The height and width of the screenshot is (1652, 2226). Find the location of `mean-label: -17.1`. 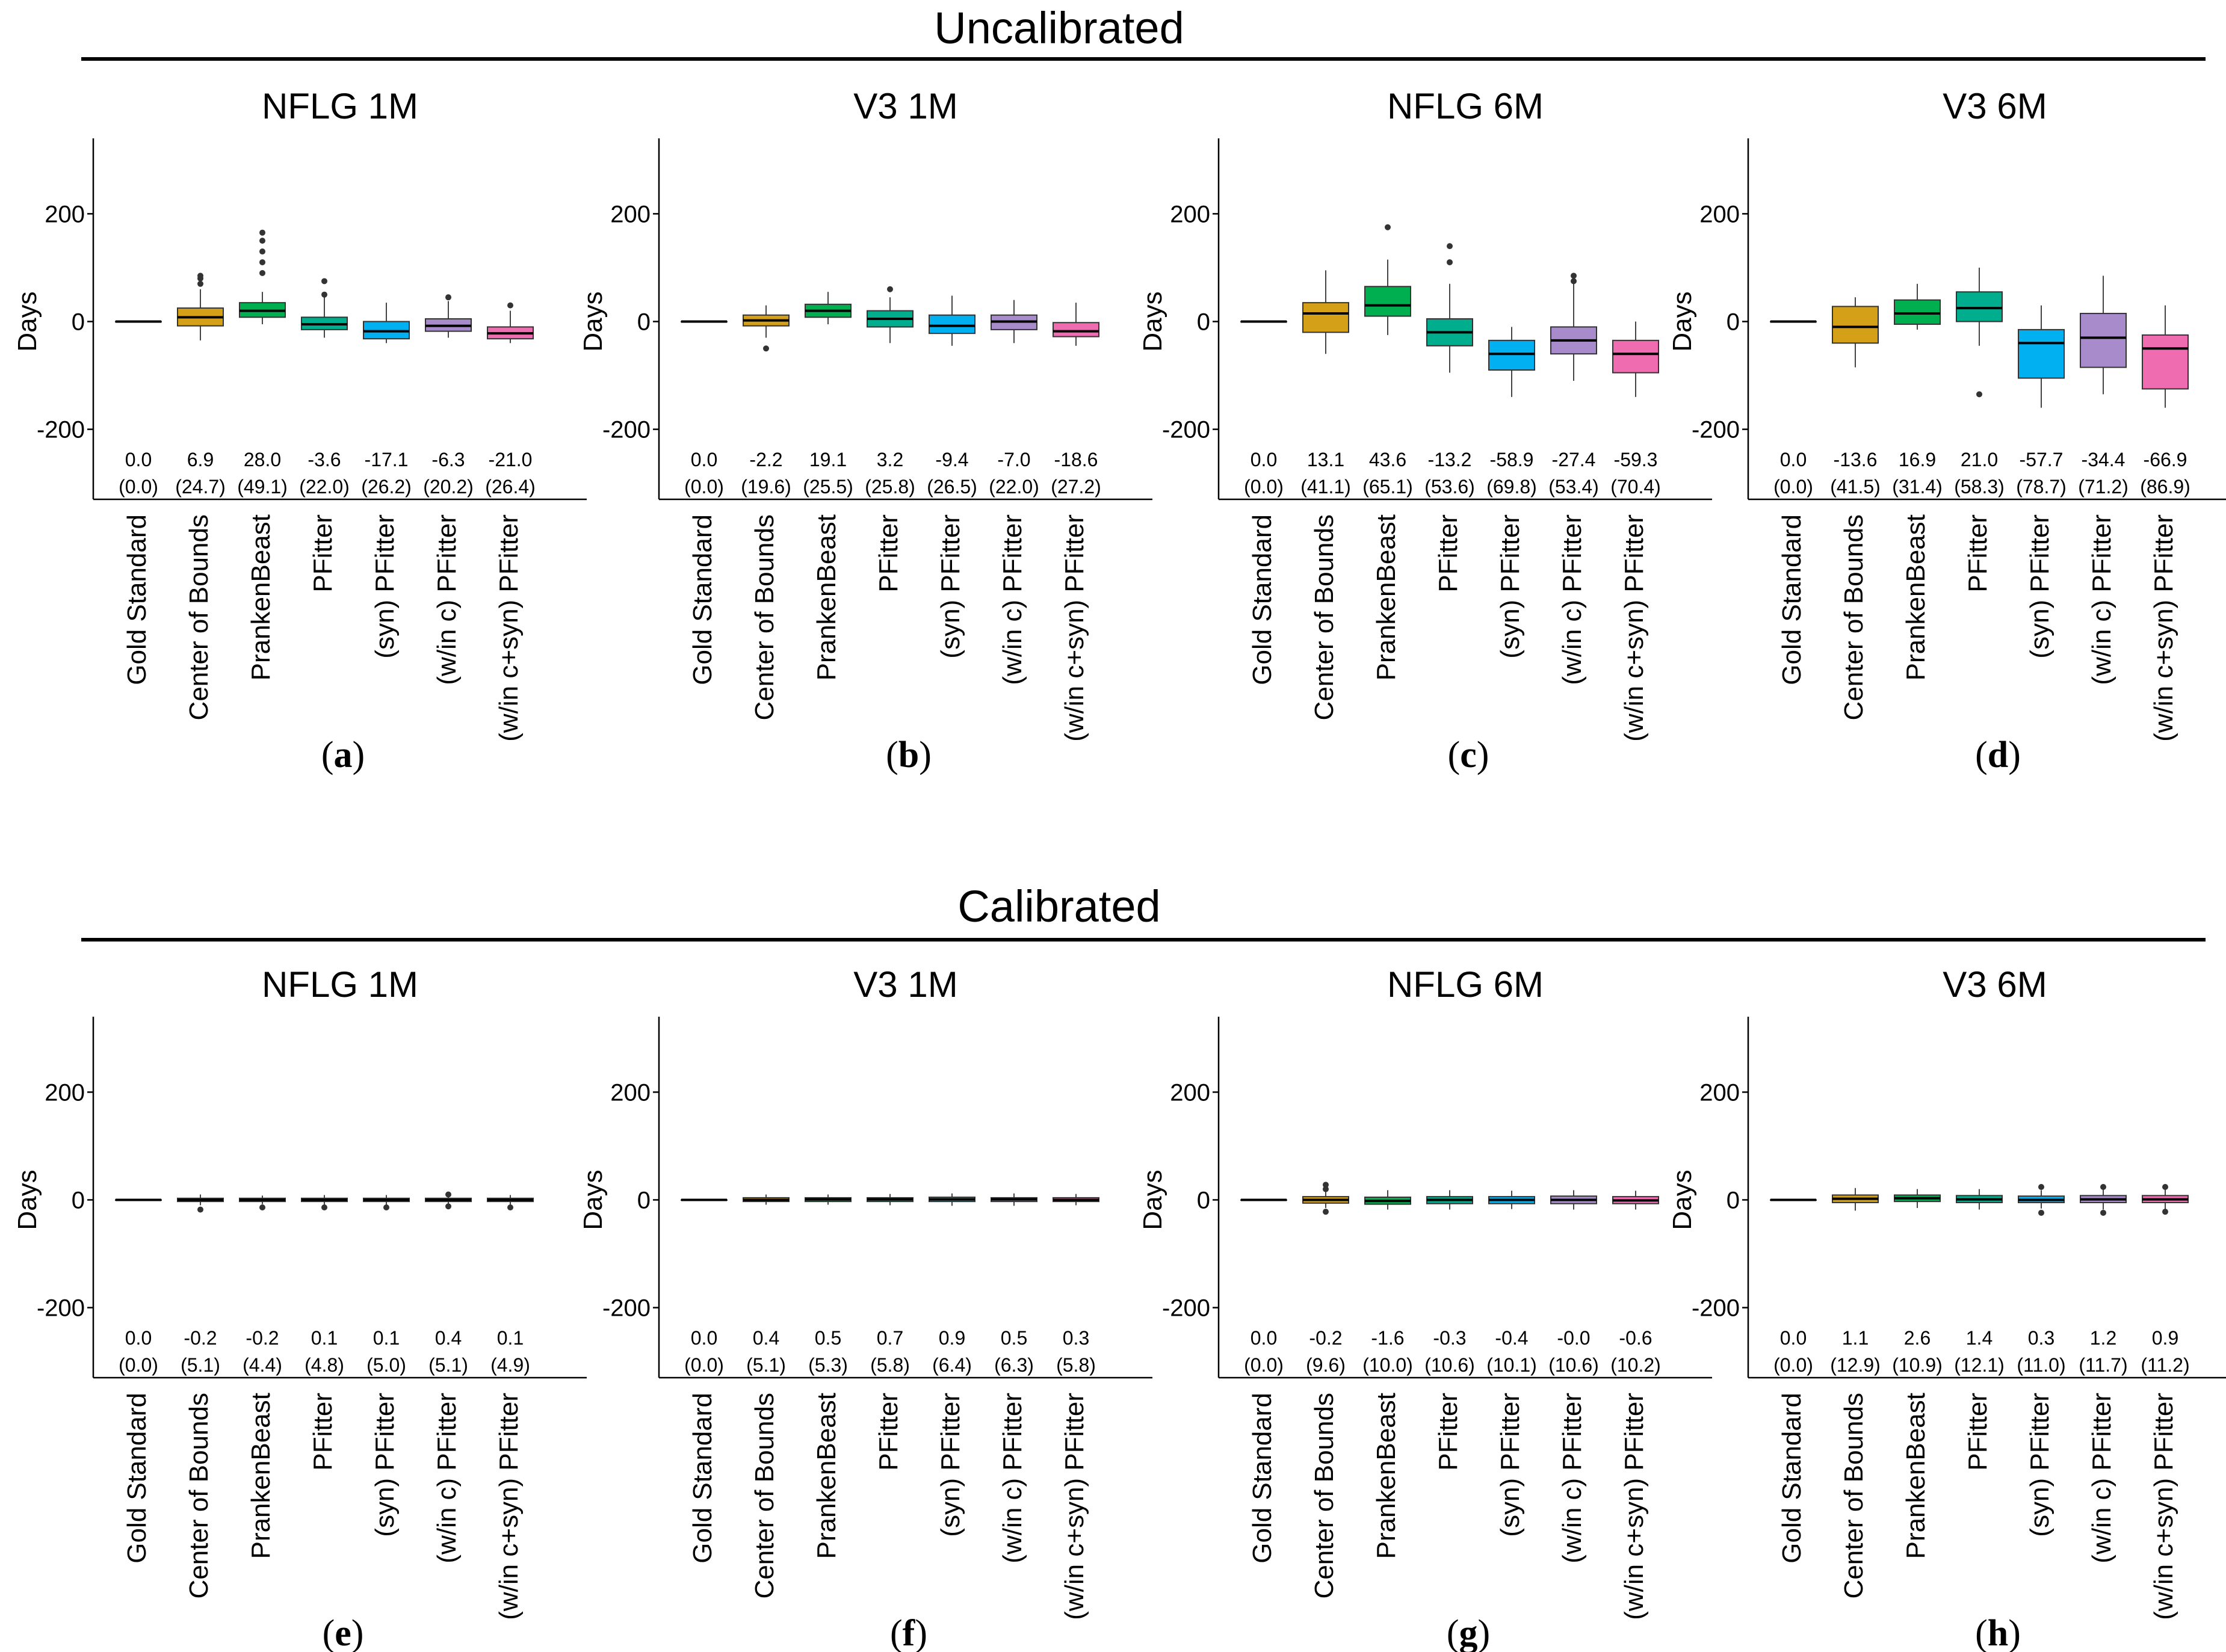

mean-label: -17.1 is located at coordinates (387, 459).